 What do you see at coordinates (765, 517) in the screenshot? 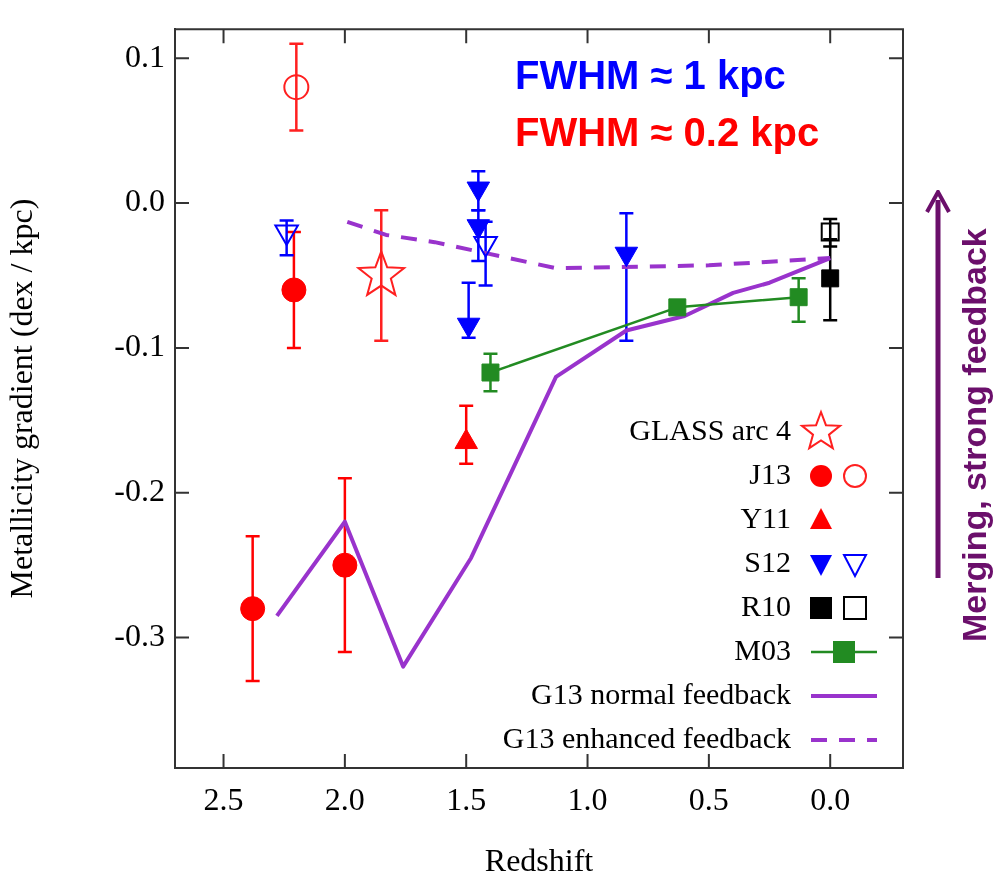
I see `legend-label: Y11` at bounding box center [765, 517].